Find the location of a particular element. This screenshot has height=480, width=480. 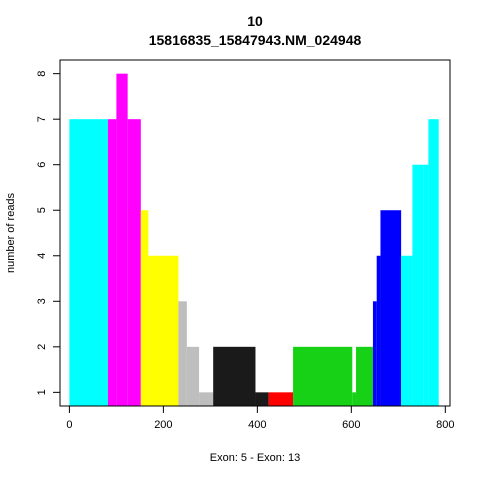

x-tick-label: 0 is located at coordinates (69, 425).